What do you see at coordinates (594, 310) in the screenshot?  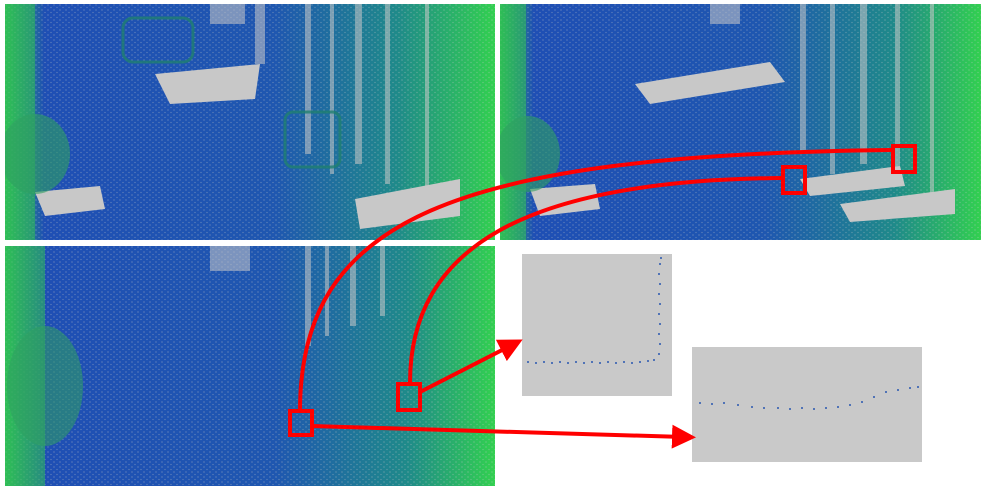 I see `zoom-inset-corner-points` at bounding box center [594, 310].